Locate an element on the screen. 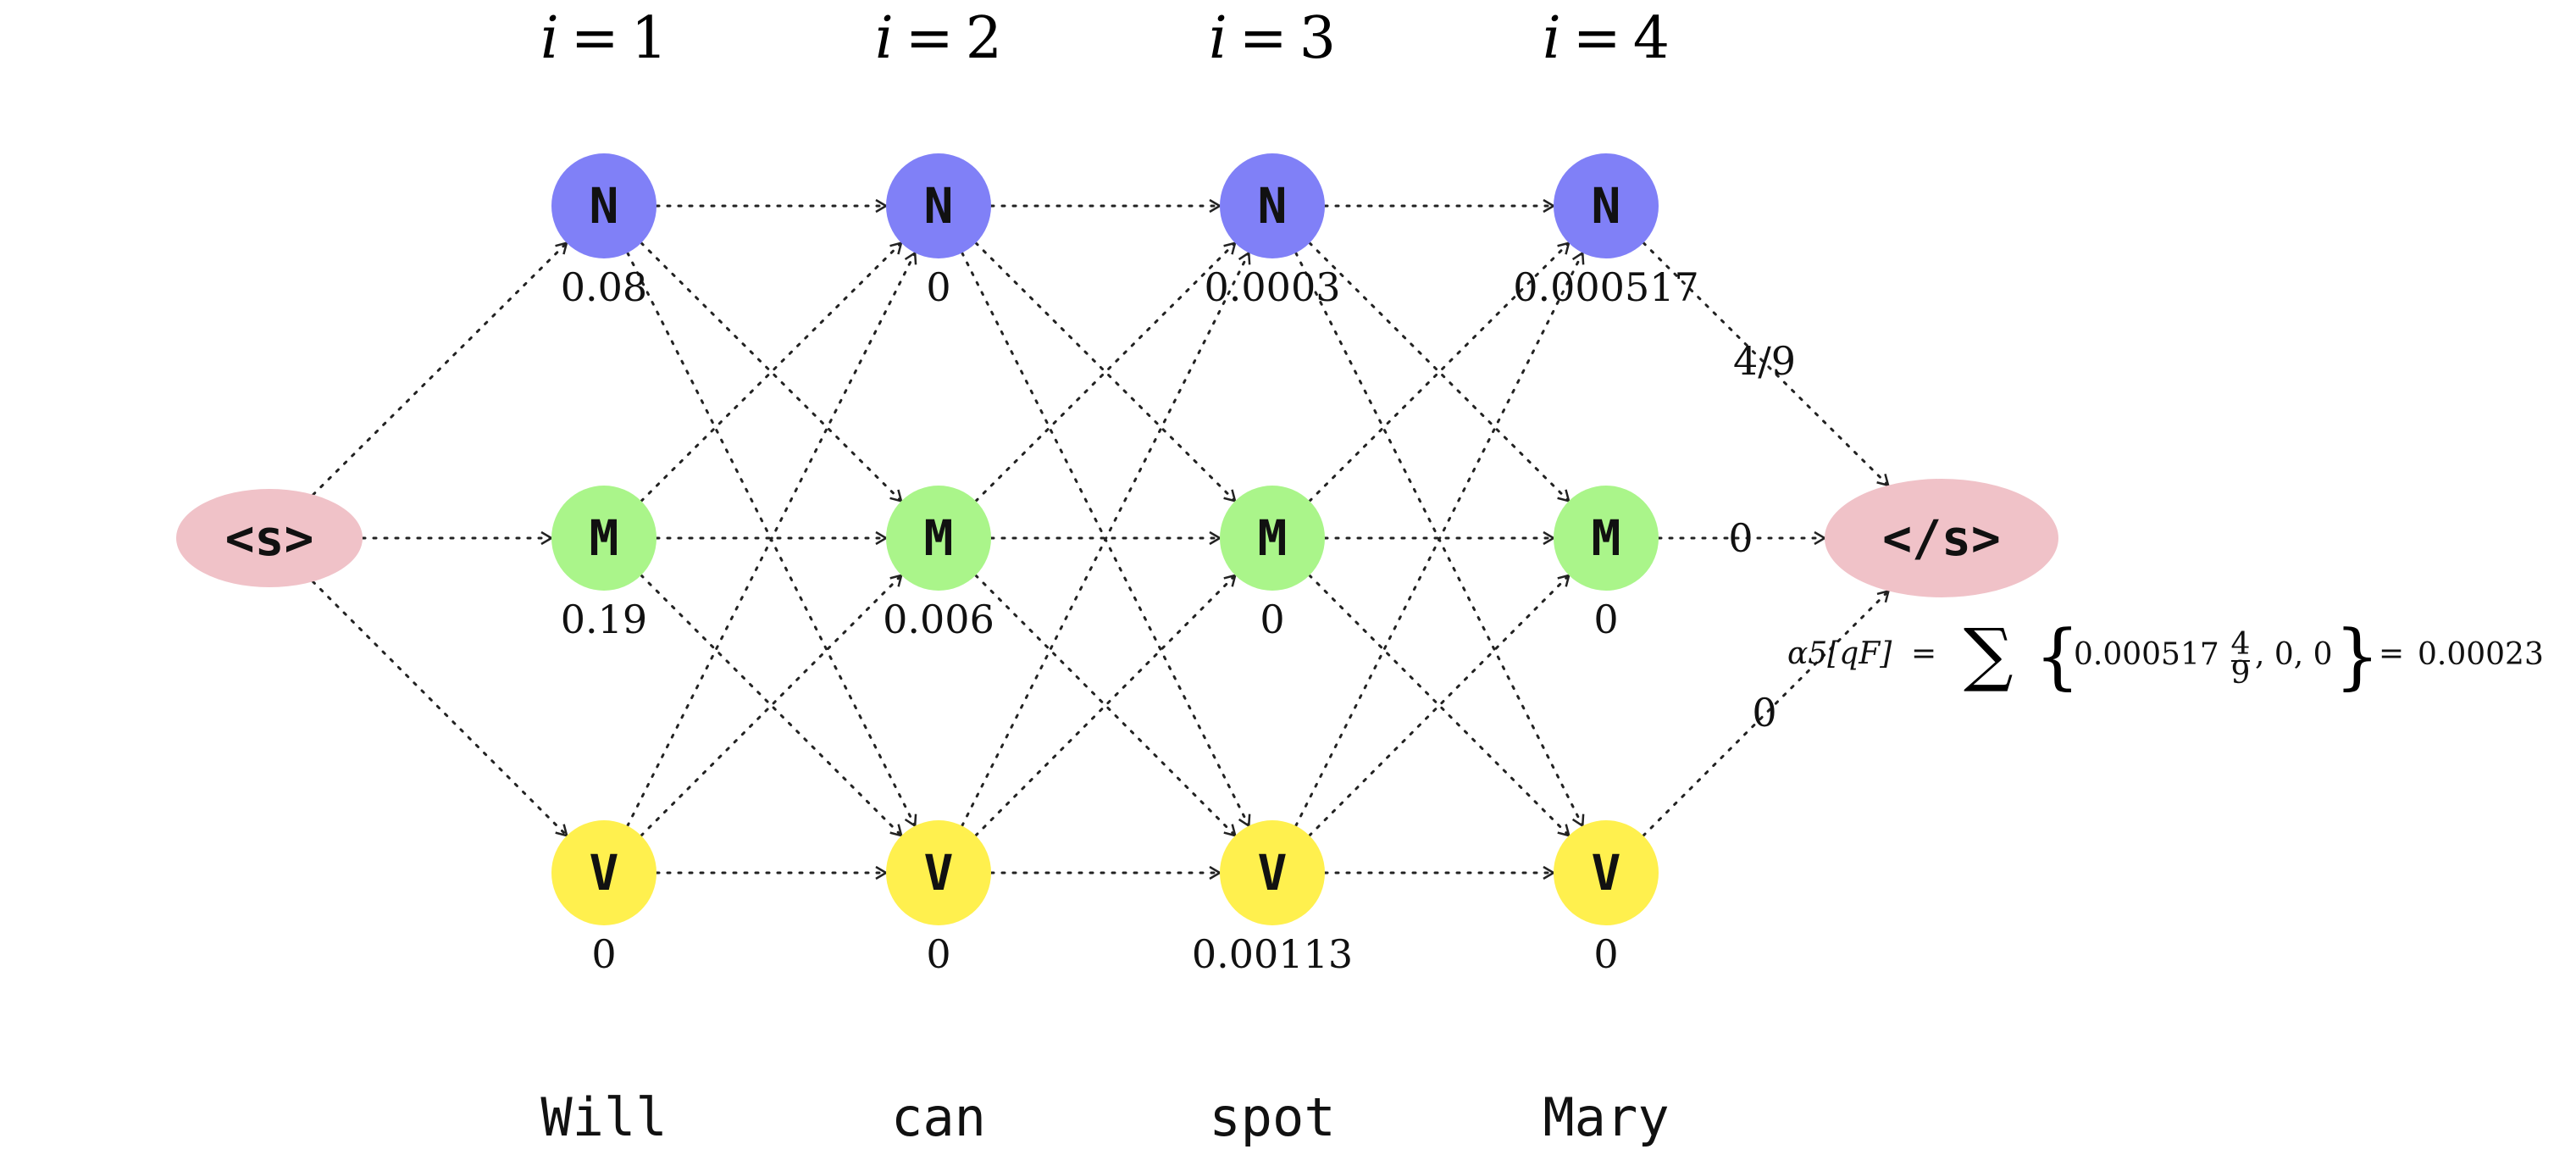  node-value-M-2: 0.006 is located at coordinates (938, 619).